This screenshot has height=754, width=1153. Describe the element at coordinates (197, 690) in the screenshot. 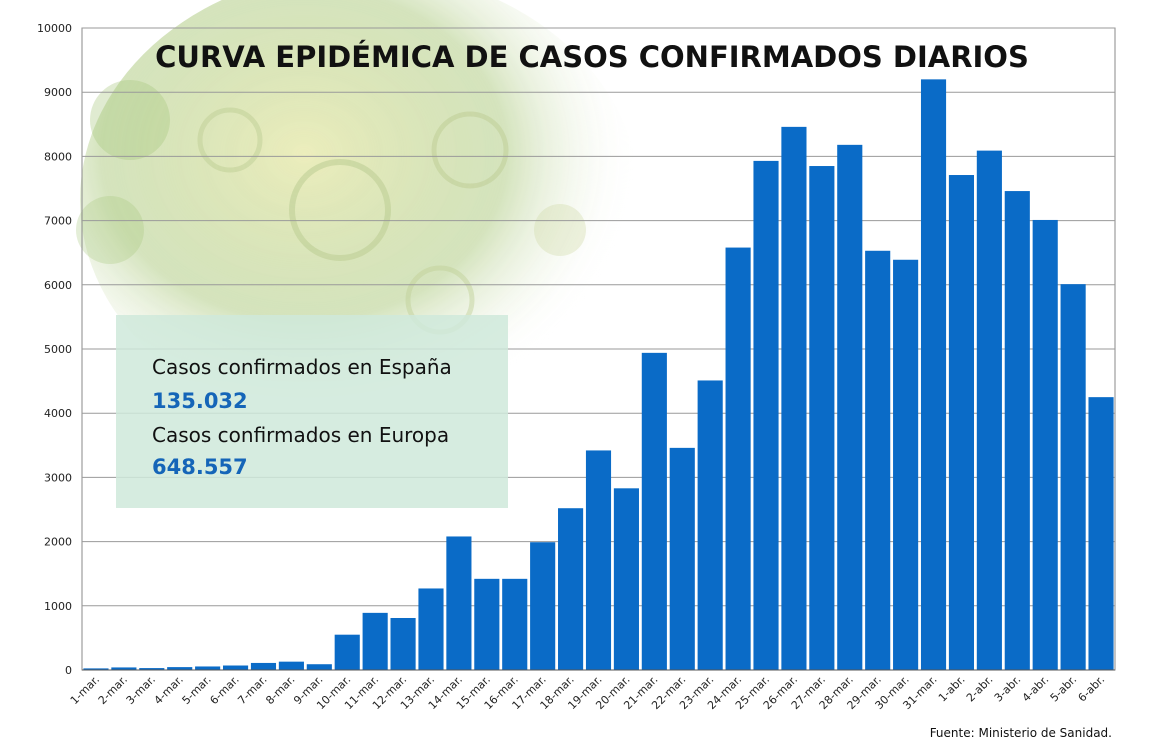

I see `x-tick-label: 5-mar.` at that location.